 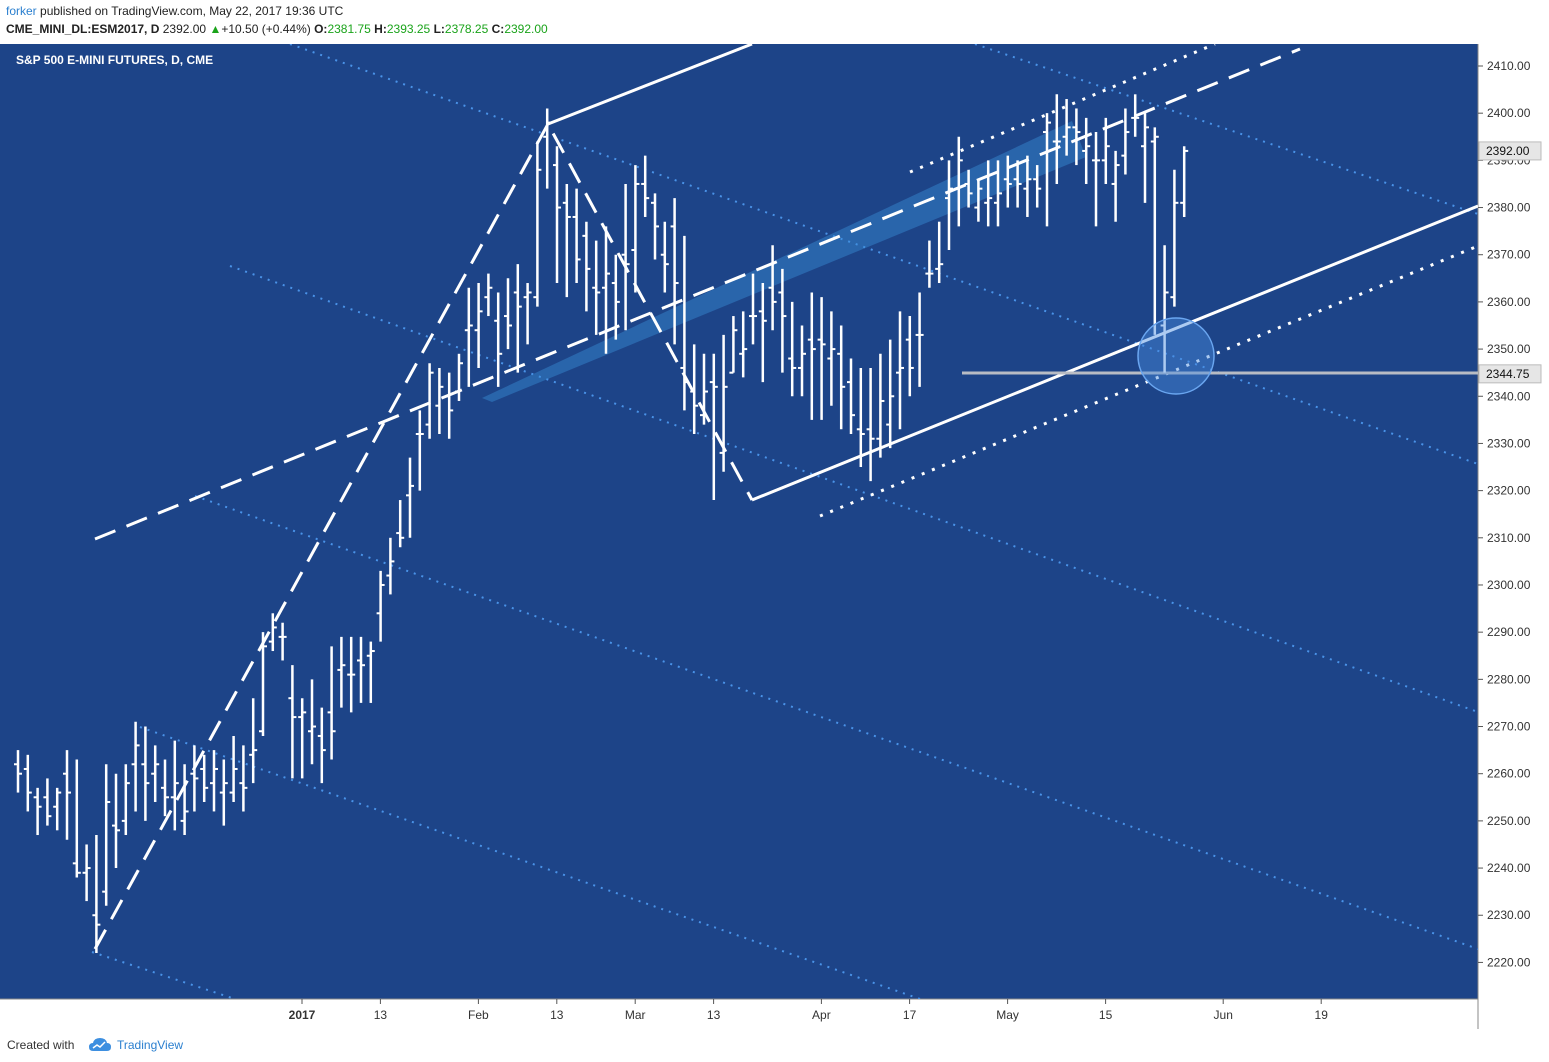 I want to click on x-tick-label: 17, so click(x=910, y=1015).